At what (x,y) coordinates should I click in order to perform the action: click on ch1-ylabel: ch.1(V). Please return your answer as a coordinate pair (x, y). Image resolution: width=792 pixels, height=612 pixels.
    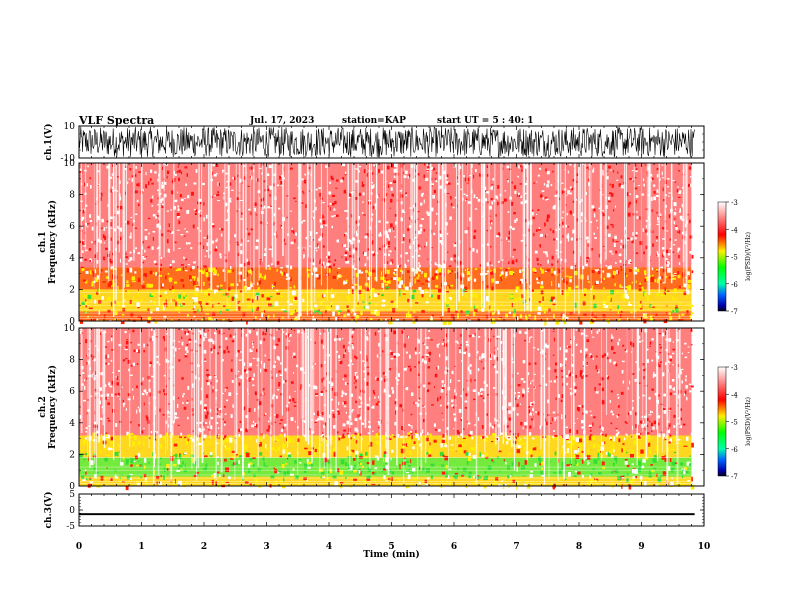
    Looking at the image, I should click on (48, 142).